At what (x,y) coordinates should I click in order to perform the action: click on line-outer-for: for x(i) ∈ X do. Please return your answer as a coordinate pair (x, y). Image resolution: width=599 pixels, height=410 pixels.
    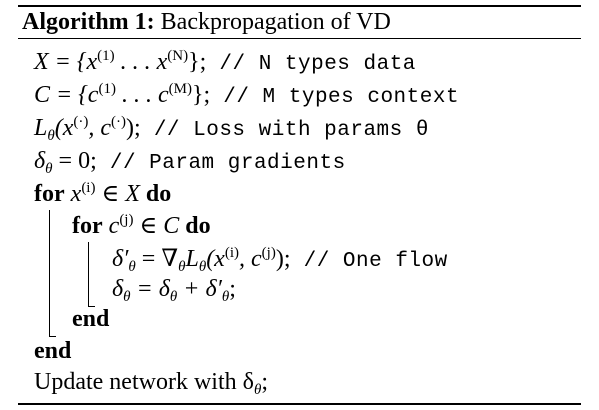
    Looking at the image, I should click on (102, 194).